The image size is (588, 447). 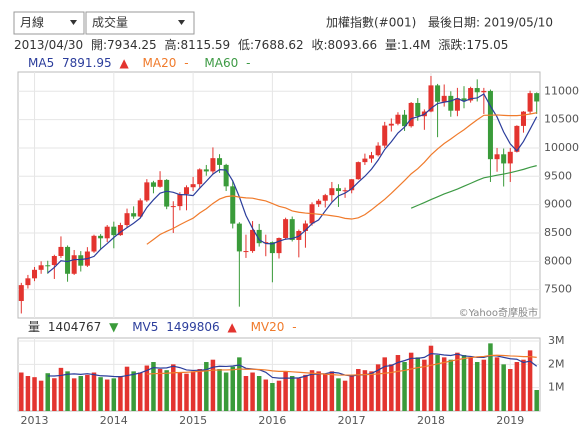 I want to click on quote-item: 開:7934.25, so click(x=124, y=45).